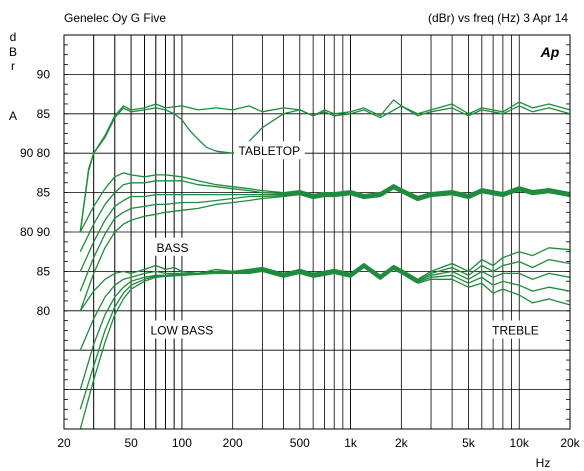  Describe the element at coordinates (402, 443) in the screenshot. I see `x-tick-label: 2k` at that location.